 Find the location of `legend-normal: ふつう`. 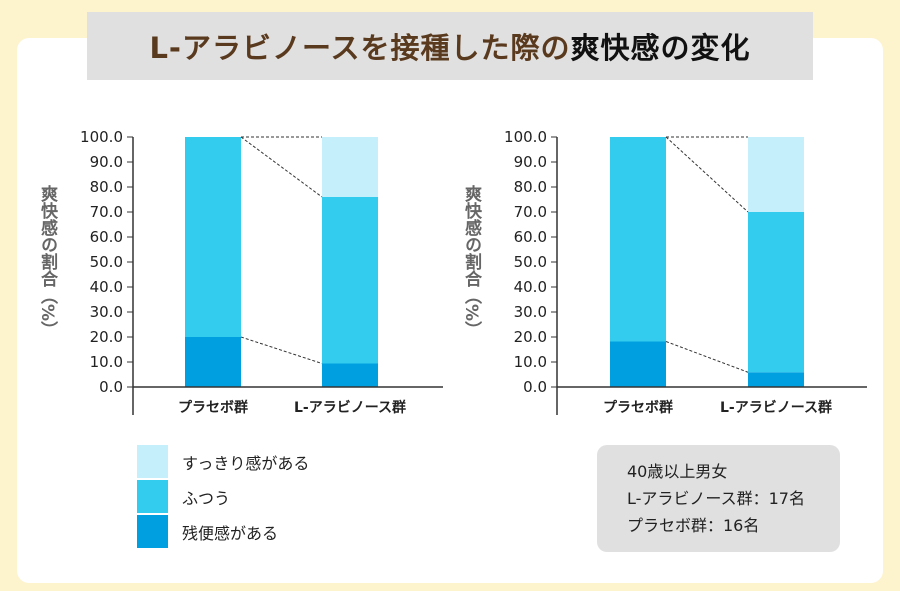

legend-normal: ふつう is located at coordinates (183, 496).